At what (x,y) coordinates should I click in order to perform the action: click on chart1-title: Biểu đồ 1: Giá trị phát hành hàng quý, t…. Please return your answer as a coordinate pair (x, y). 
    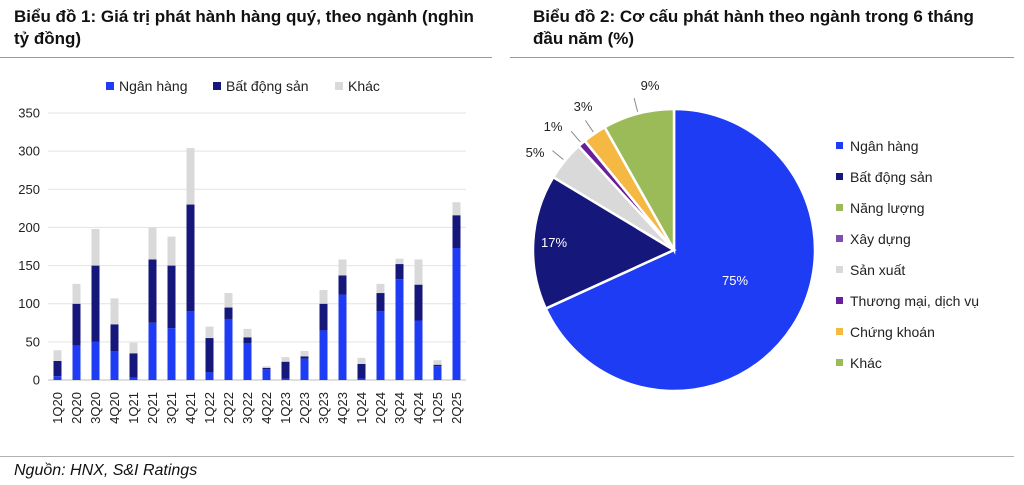
    Looking at the image, I should click on (244, 27).